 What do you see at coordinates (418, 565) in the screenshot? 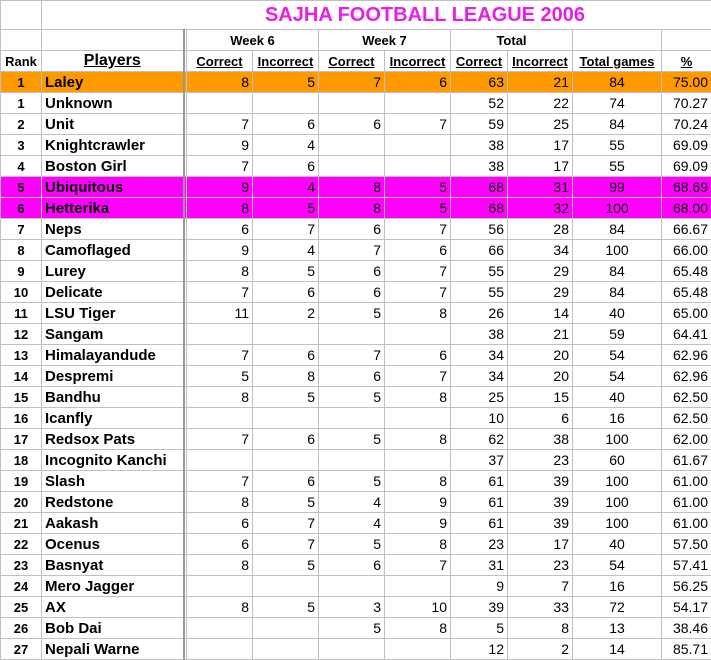
I see `week7-incorrect: 7` at bounding box center [418, 565].